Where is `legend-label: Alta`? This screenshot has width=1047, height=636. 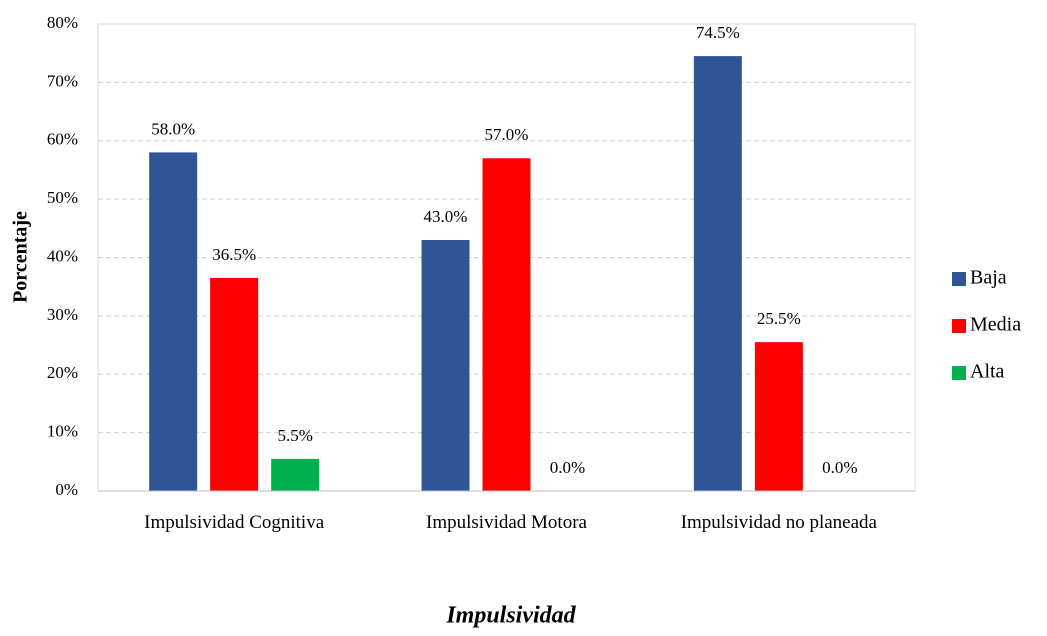
legend-label: Alta is located at coordinates (987, 372).